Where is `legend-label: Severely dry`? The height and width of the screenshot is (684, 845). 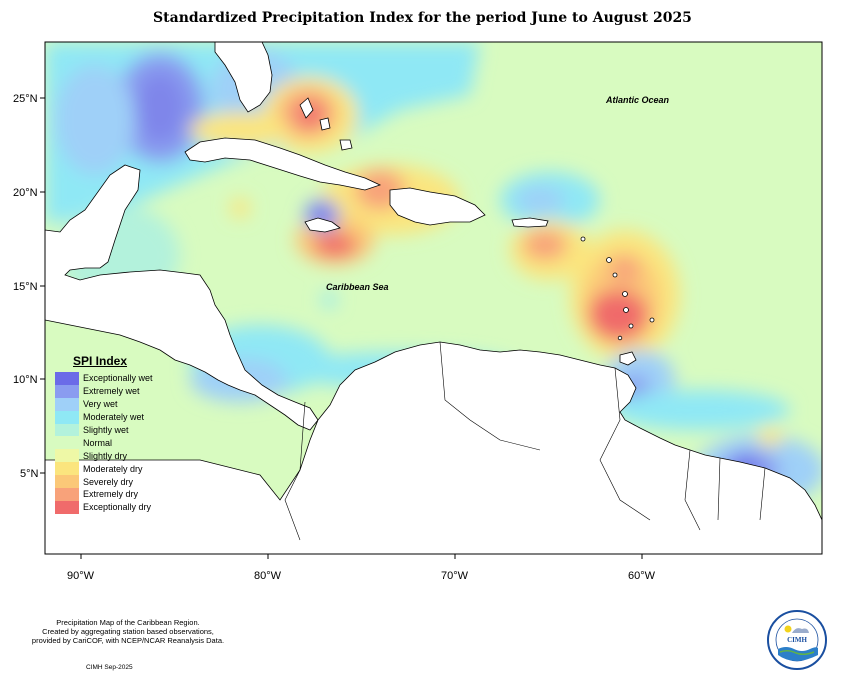 legend-label: Severely dry is located at coordinates (108, 481).